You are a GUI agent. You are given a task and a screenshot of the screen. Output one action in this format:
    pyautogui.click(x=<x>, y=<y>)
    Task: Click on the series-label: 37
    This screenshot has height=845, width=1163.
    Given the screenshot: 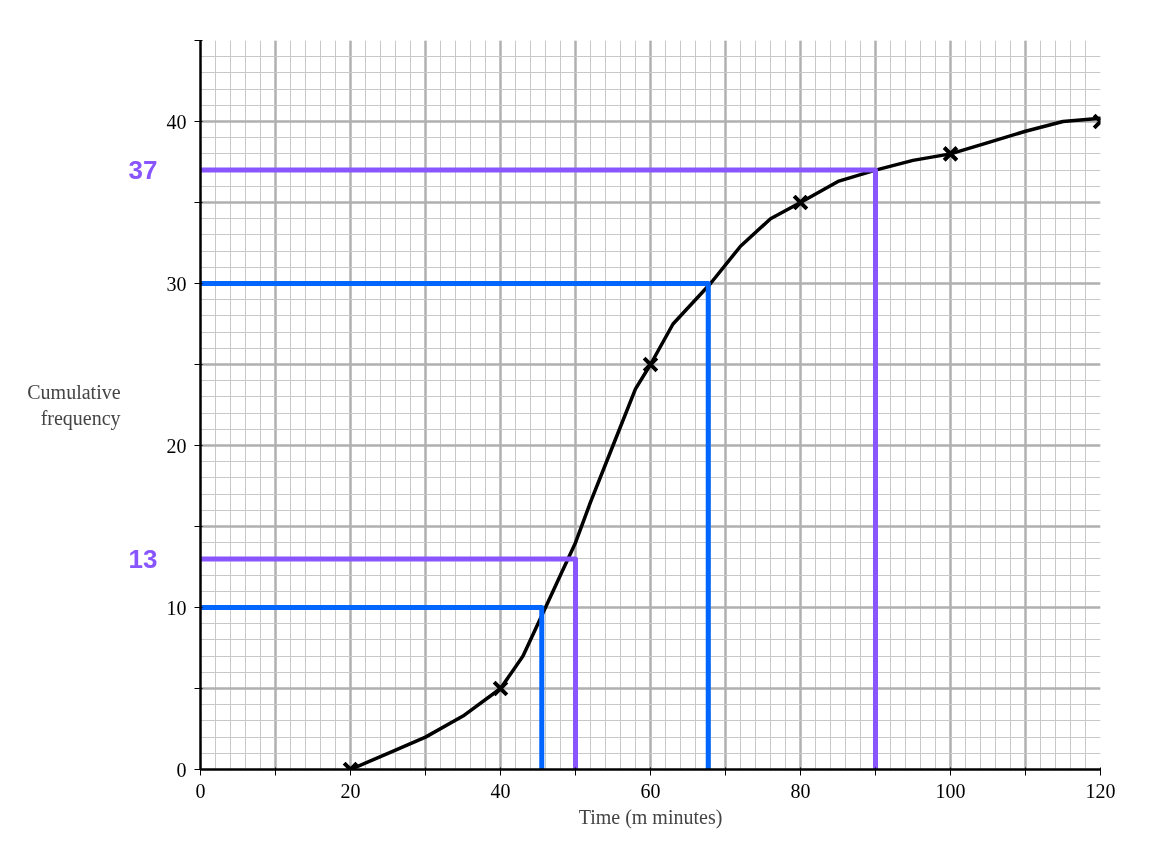 What is the action you would take?
    pyautogui.click(x=143, y=170)
    